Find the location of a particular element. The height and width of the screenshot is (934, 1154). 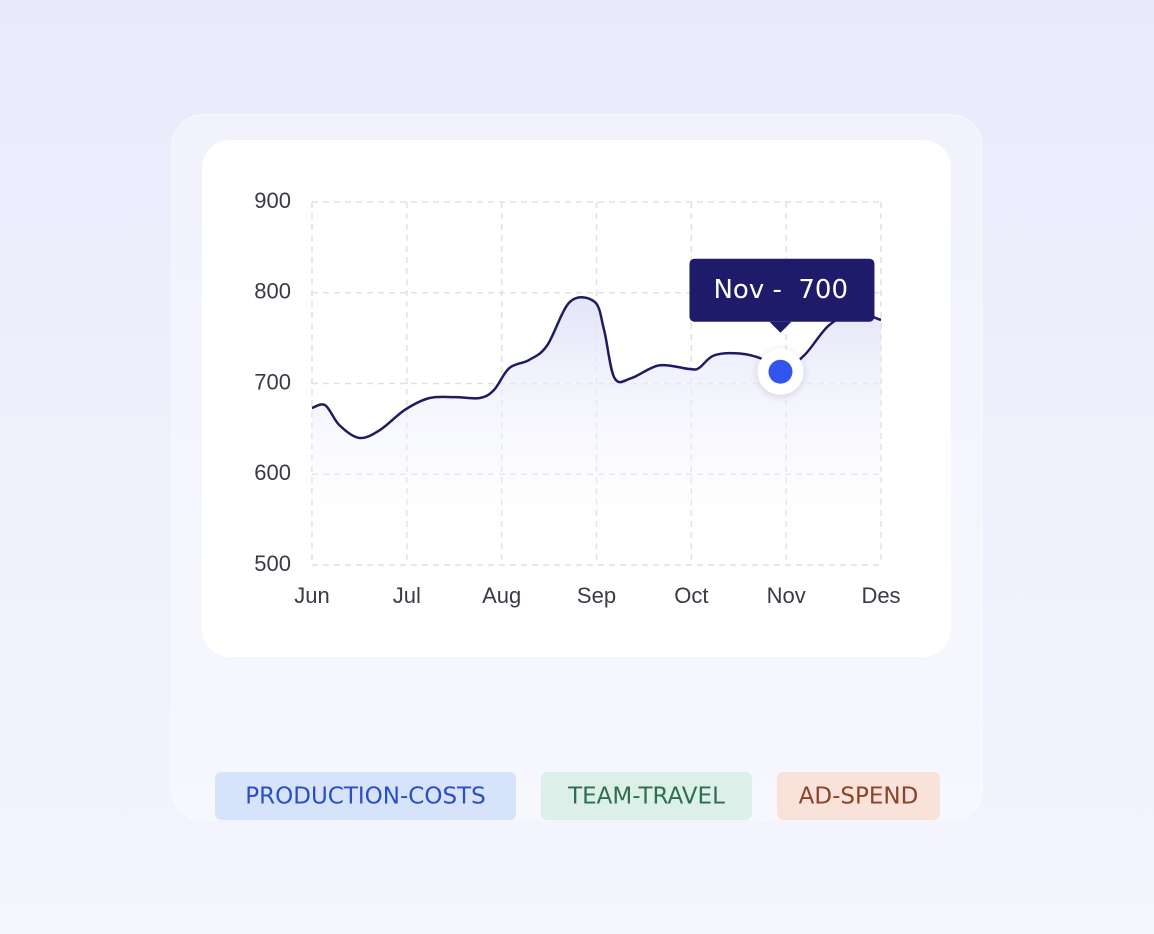

y-tick-label: 600 is located at coordinates (272, 472).